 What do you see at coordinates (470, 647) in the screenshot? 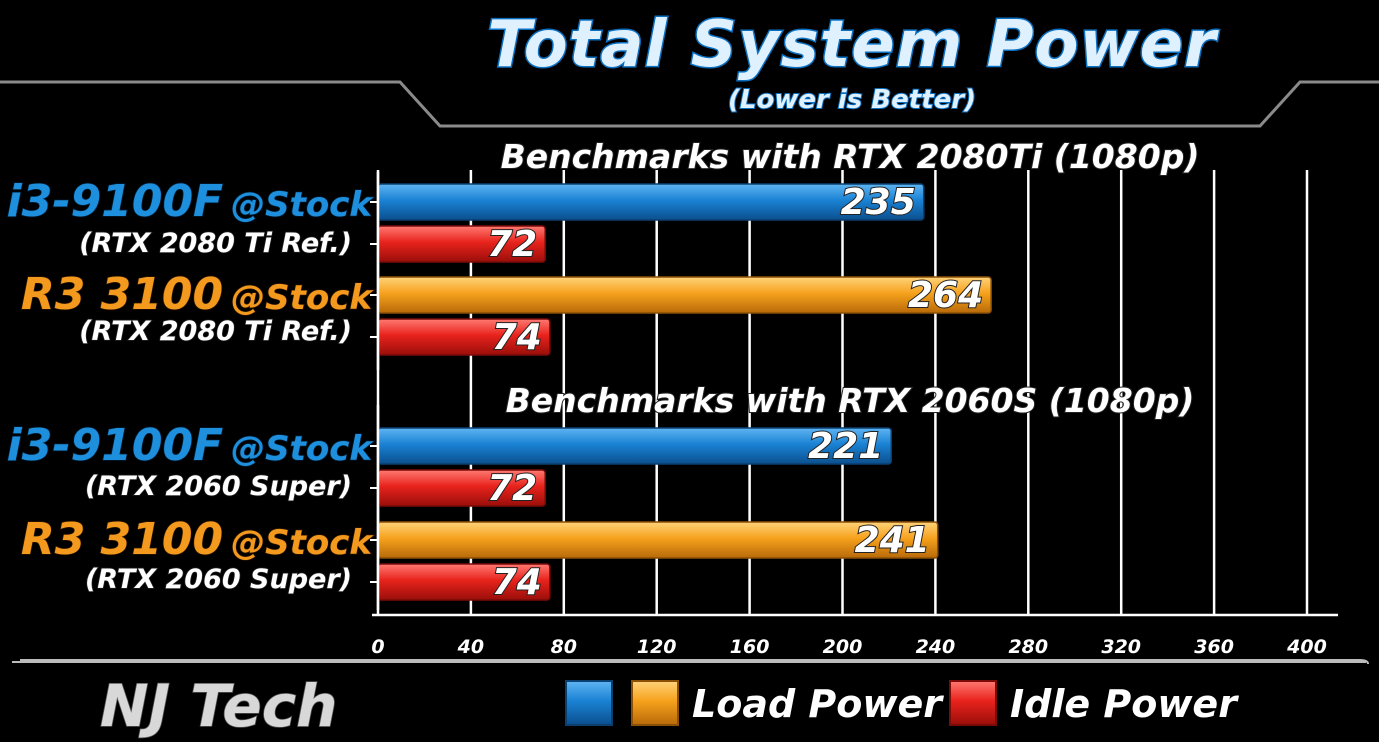
I see `x-tick-label: 40` at bounding box center [470, 647].